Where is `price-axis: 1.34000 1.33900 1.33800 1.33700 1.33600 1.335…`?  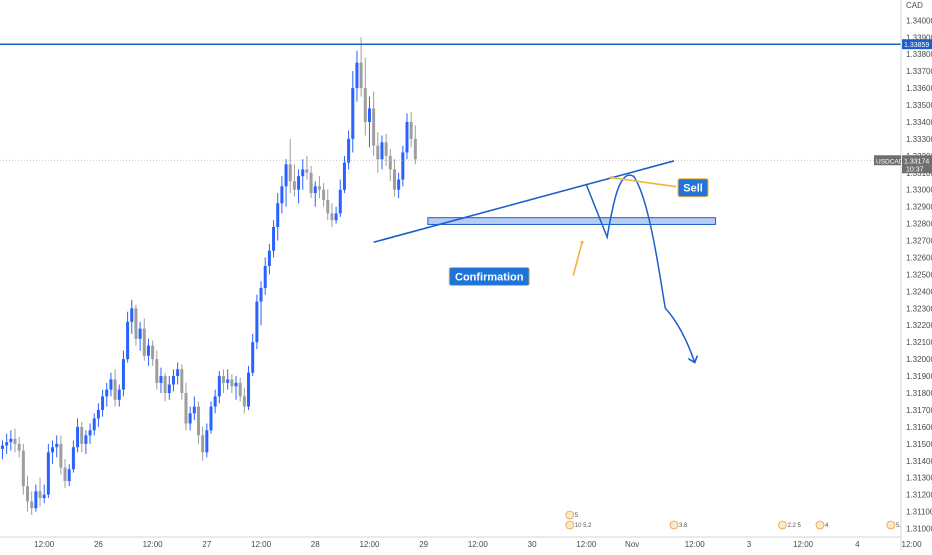
price-axis: 1.34000 1.33900 1.33800 1.33700 1.33600 1.335… is located at coordinates (903, 275).